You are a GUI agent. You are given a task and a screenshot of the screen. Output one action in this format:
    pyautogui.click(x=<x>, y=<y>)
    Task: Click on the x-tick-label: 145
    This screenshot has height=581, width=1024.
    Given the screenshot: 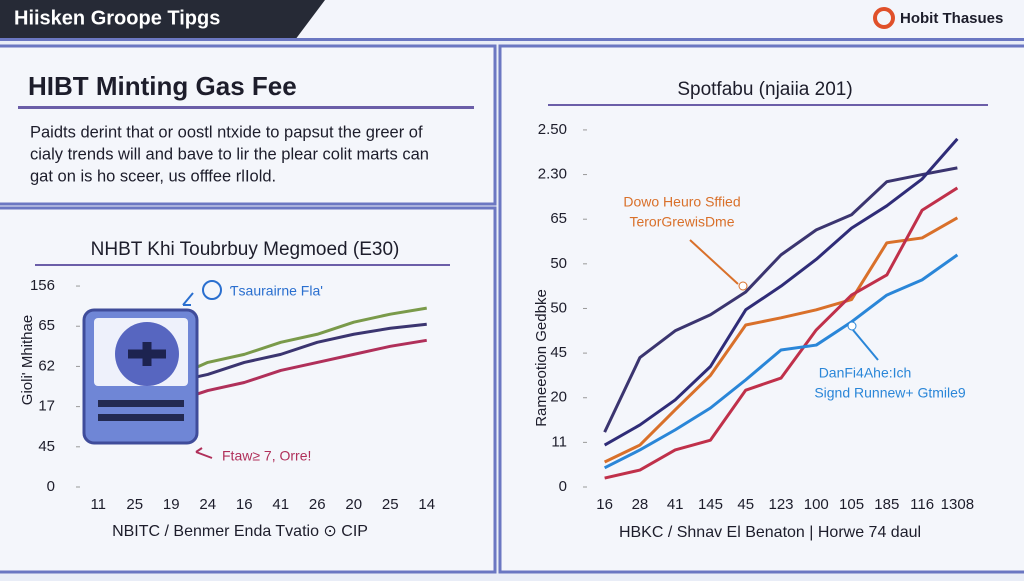 What is the action you would take?
    pyautogui.click(x=710, y=504)
    